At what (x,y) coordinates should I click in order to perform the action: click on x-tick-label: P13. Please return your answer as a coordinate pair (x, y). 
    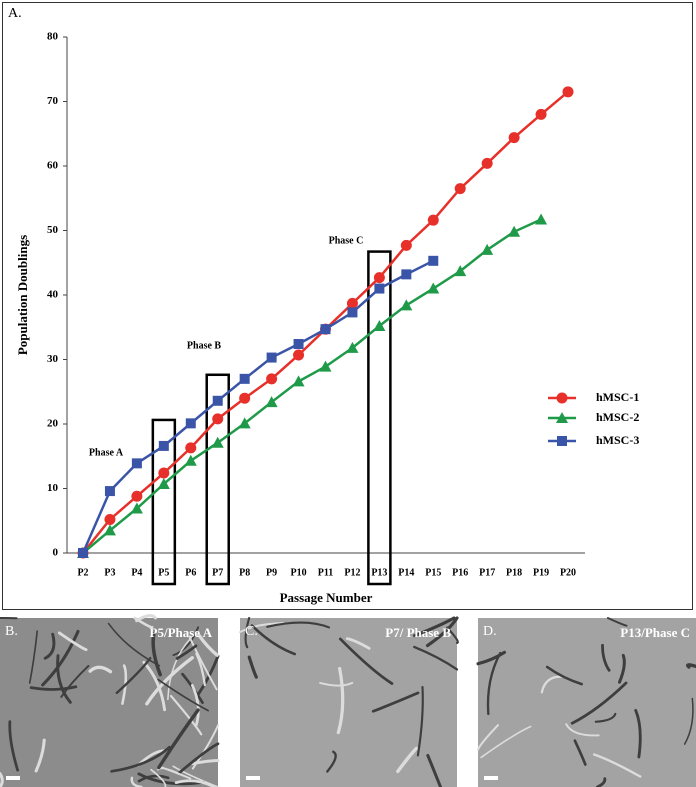
    Looking at the image, I should click on (379, 572).